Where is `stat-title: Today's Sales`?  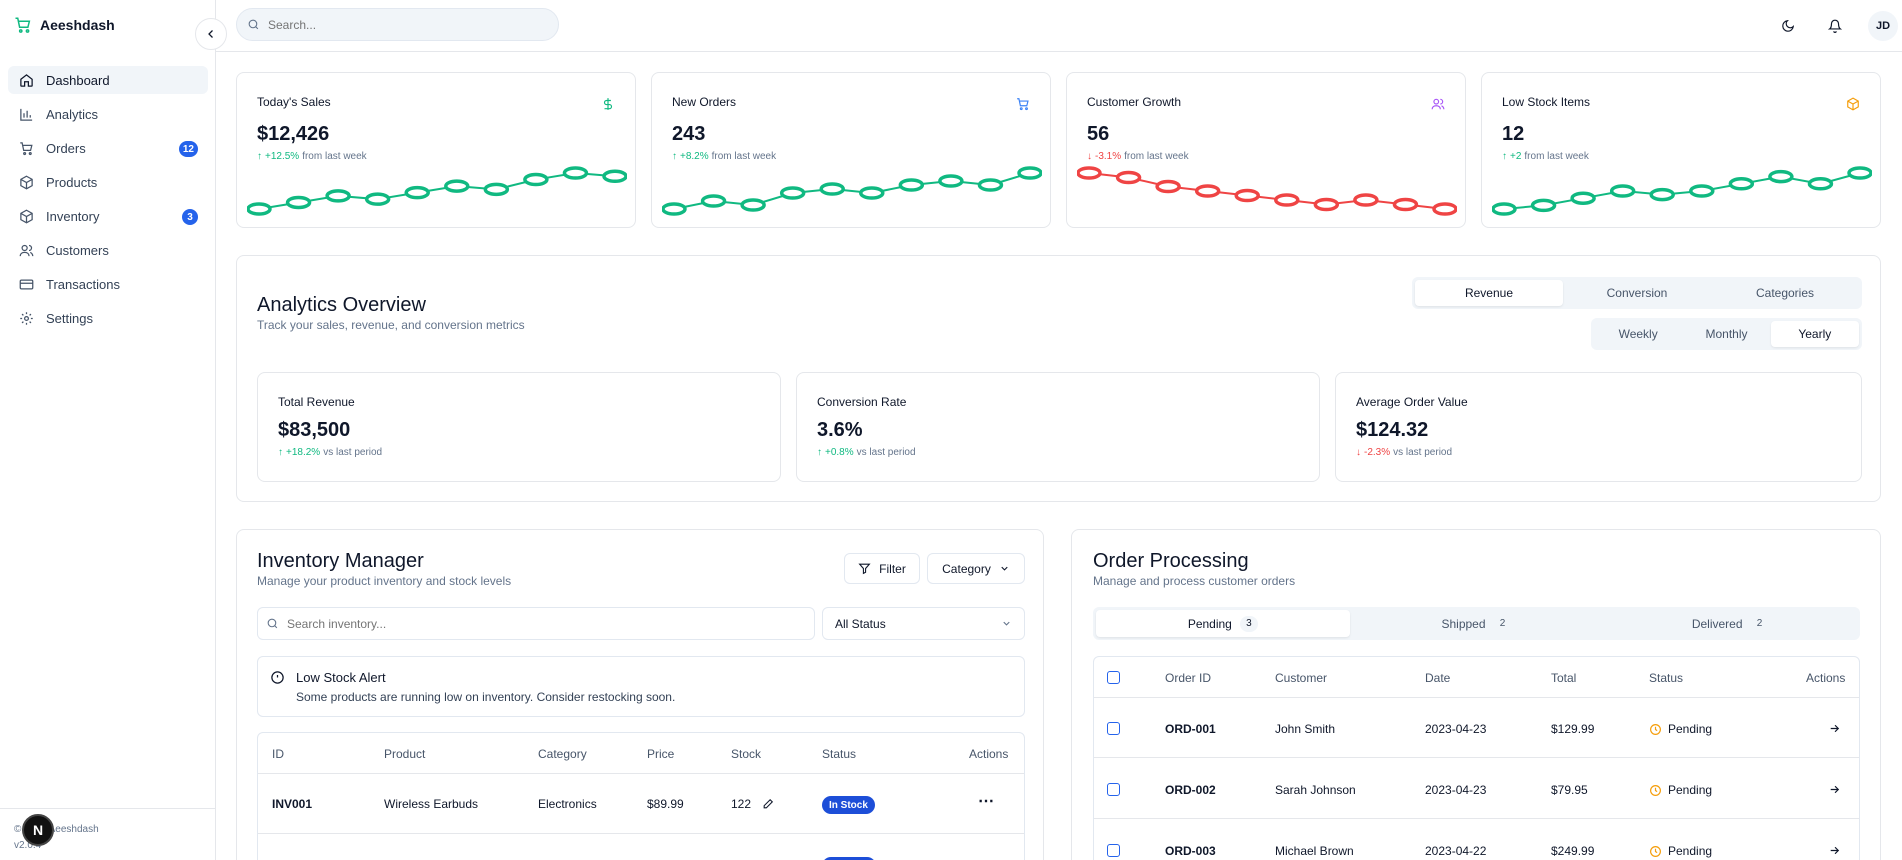
stat-title: Today's Sales is located at coordinates (294, 102).